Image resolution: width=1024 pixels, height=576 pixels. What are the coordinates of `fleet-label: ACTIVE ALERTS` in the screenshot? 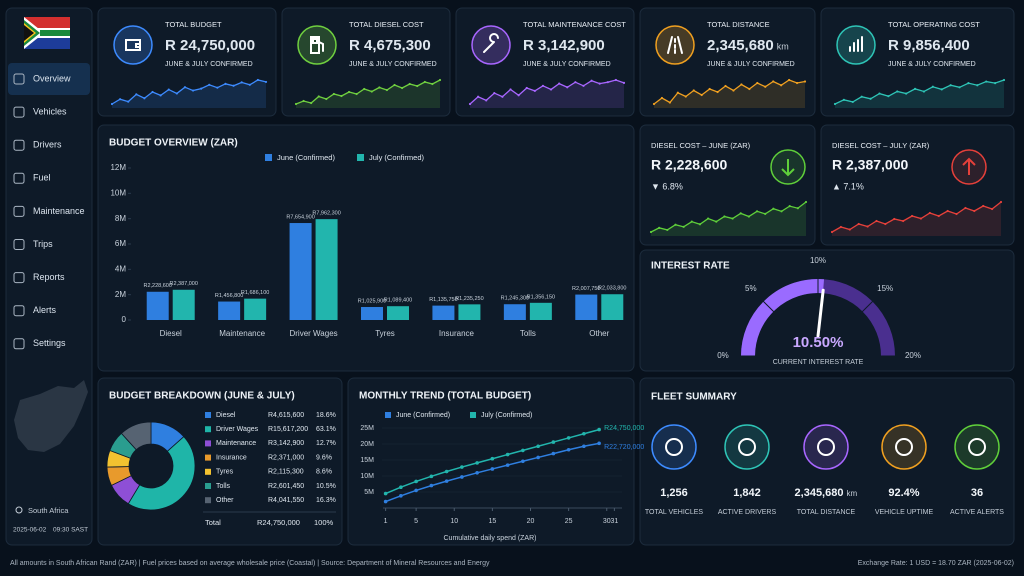 It's located at (977, 512).